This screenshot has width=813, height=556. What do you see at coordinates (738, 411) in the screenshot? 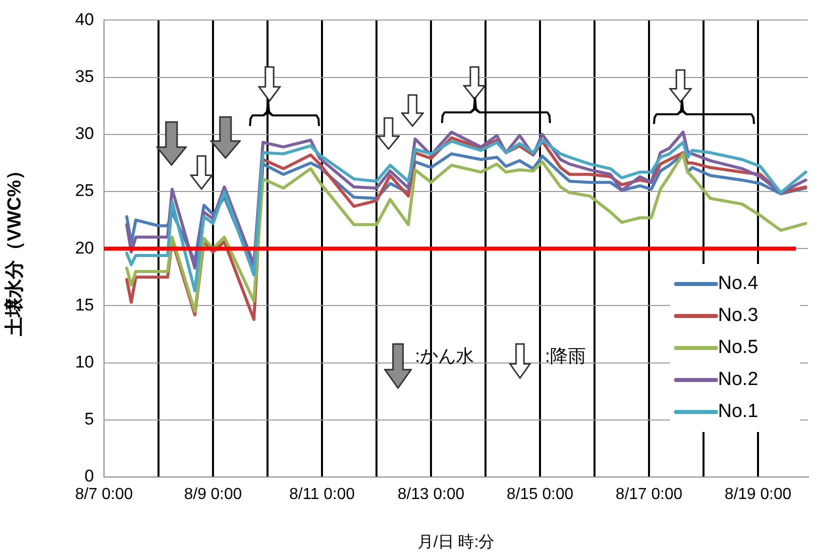
I see `legend-label: No.1` at bounding box center [738, 411].